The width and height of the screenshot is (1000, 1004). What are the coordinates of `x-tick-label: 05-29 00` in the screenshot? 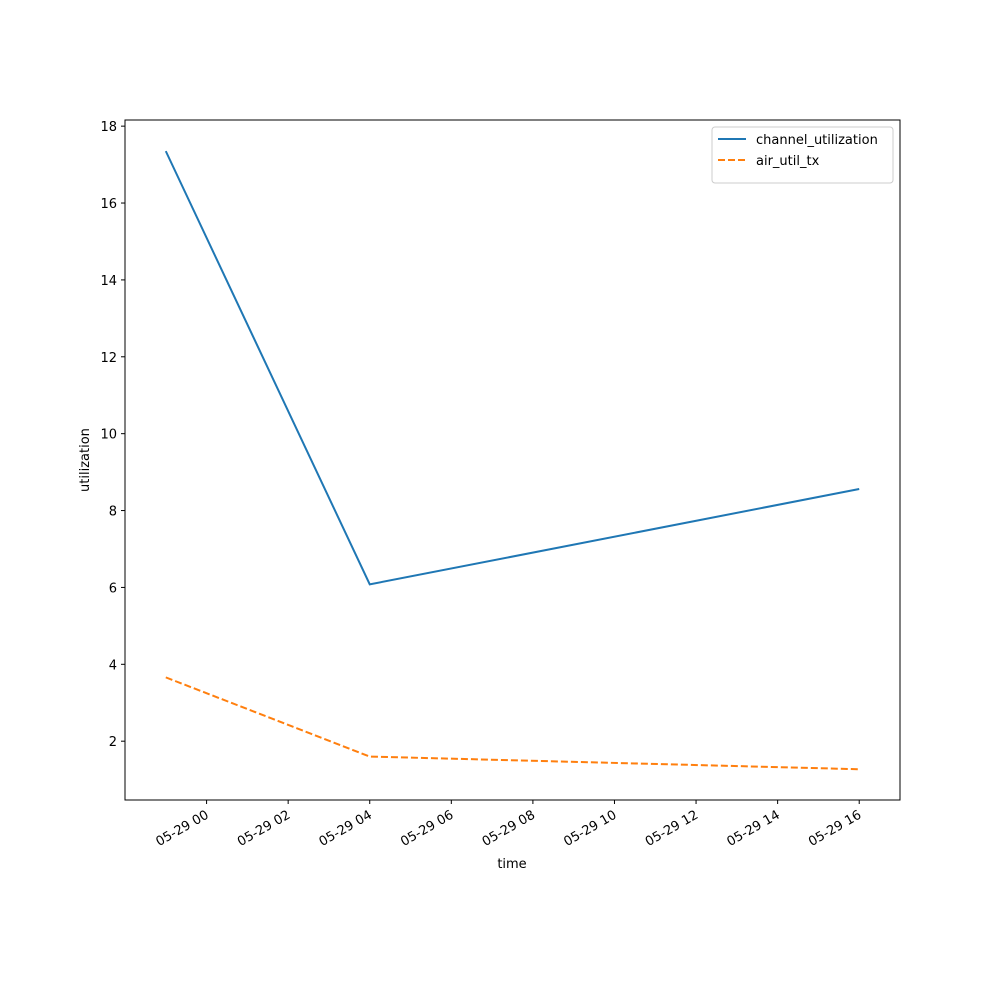 It's located at (182, 829).